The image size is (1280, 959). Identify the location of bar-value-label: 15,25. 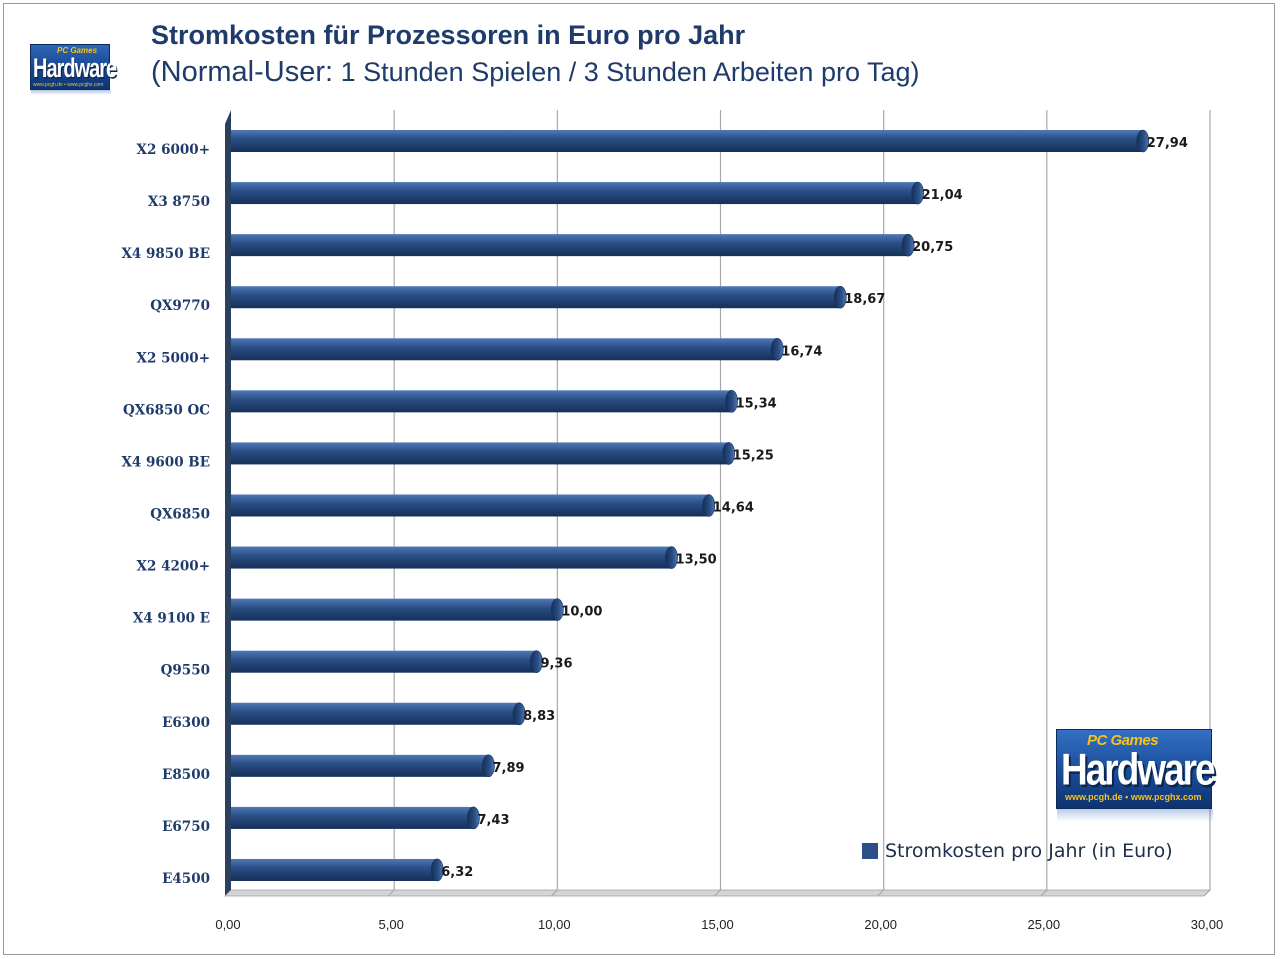
(753, 455).